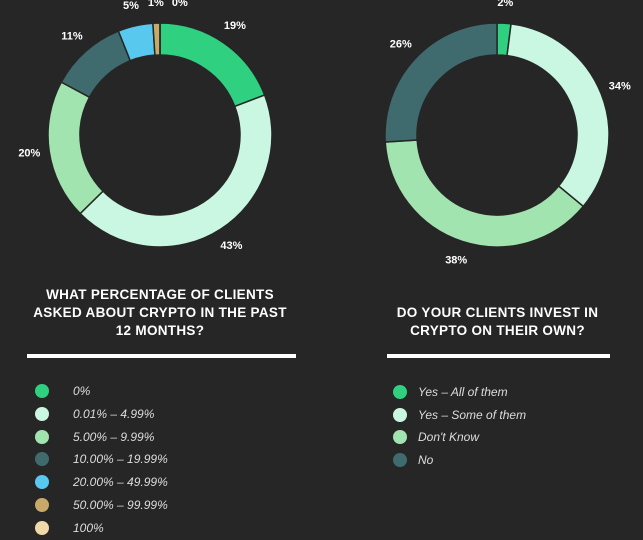 The height and width of the screenshot is (540, 643). I want to click on legend-label: Don't Know, so click(448, 437).